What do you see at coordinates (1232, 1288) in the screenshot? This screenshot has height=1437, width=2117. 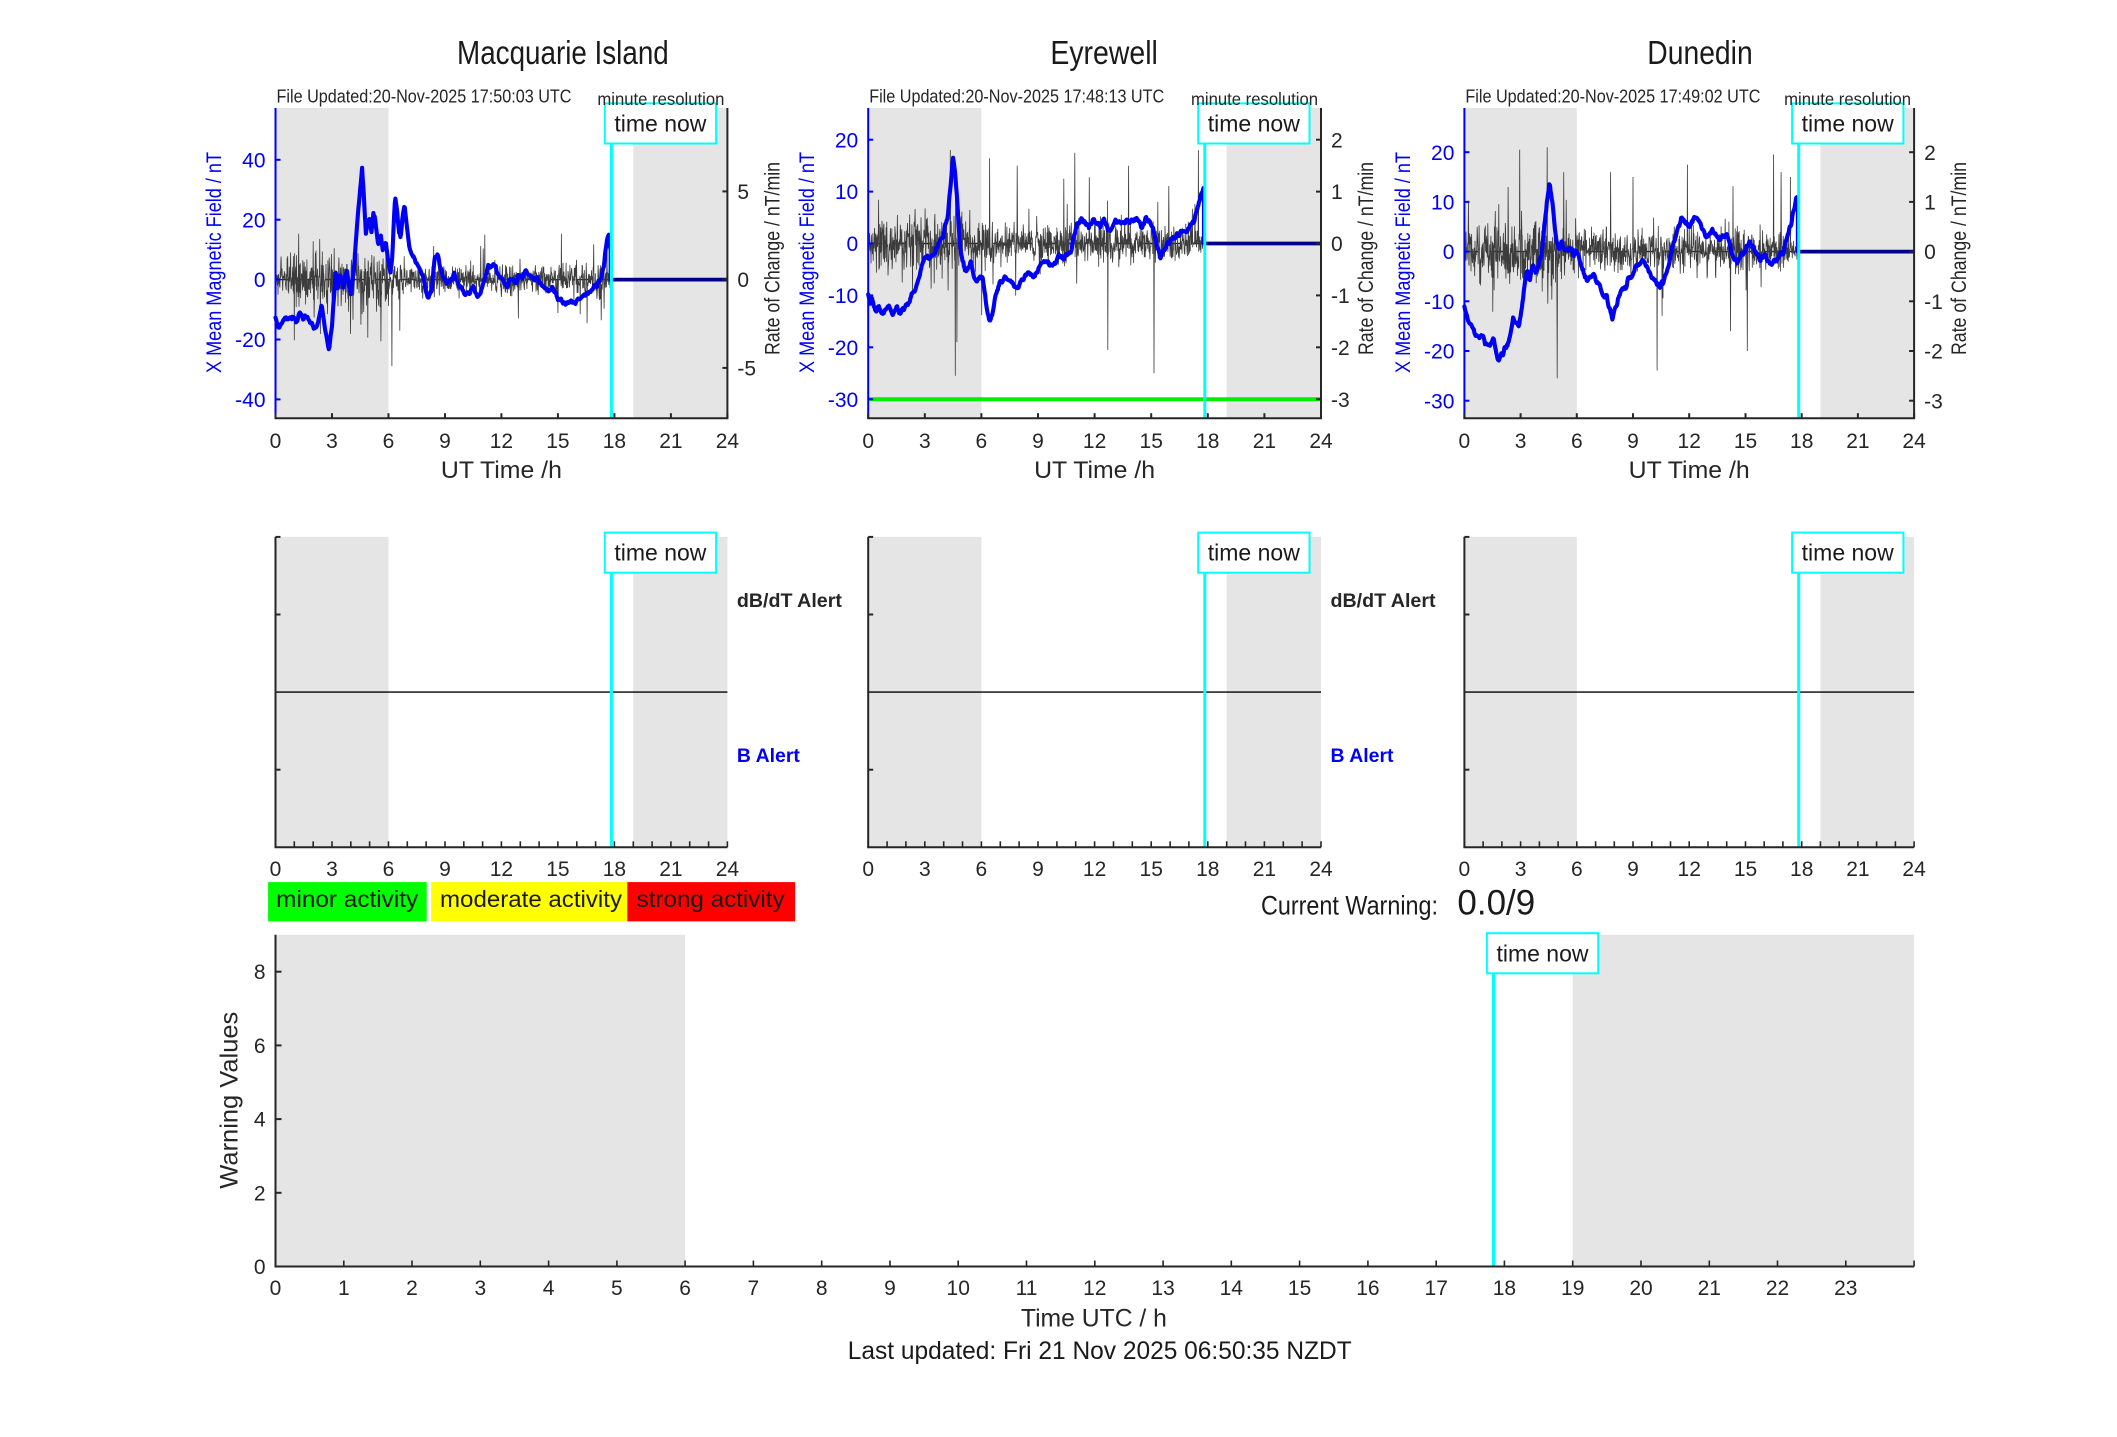 I see `svg-text: 14` at bounding box center [1232, 1288].